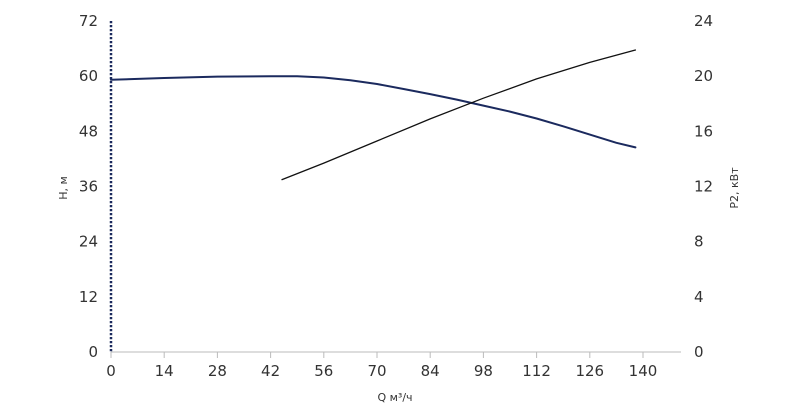  What do you see at coordinates (430, 371) in the screenshot?
I see `x-tick-label: 84` at bounding box center [430, 371].